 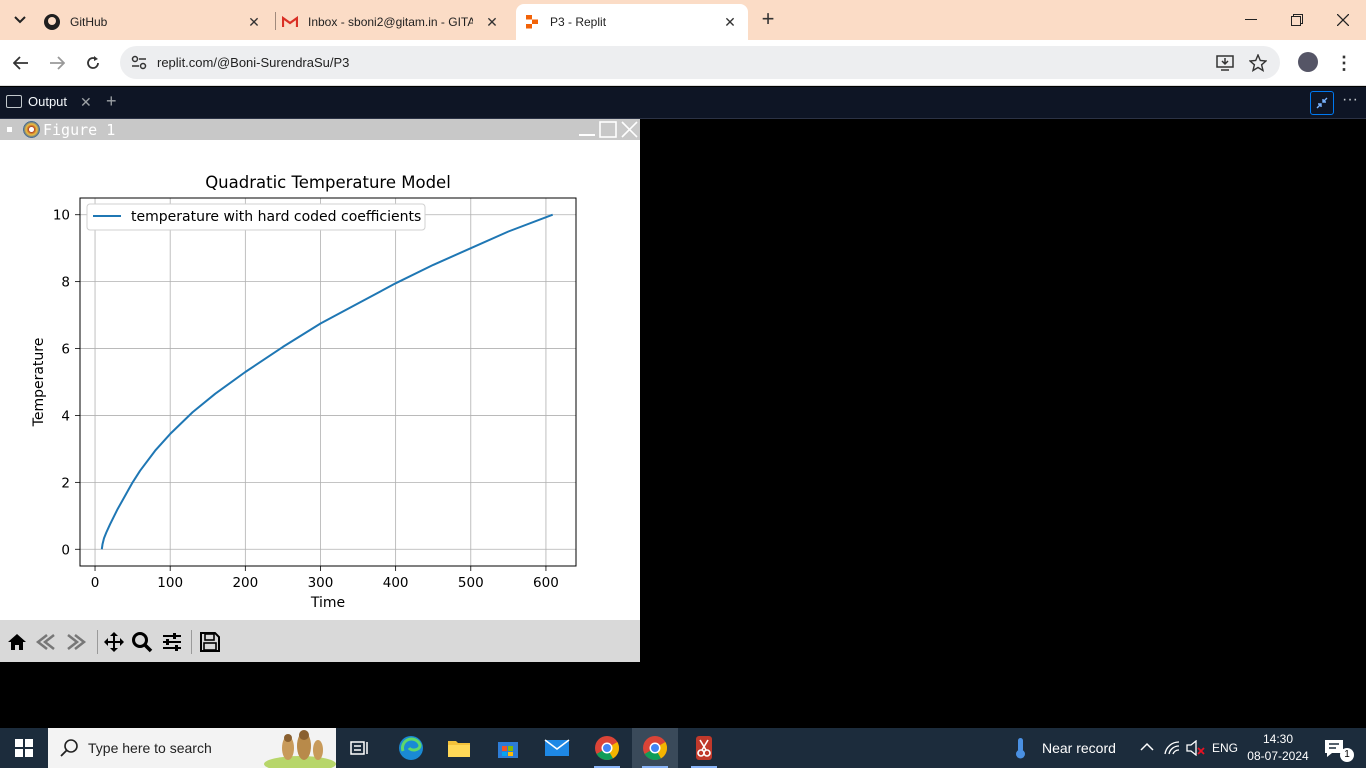 What do you see at coordinates (1350, 99) in the screenshot?
I see `more-options-icon: ···` at bounding box center [1350, 99].